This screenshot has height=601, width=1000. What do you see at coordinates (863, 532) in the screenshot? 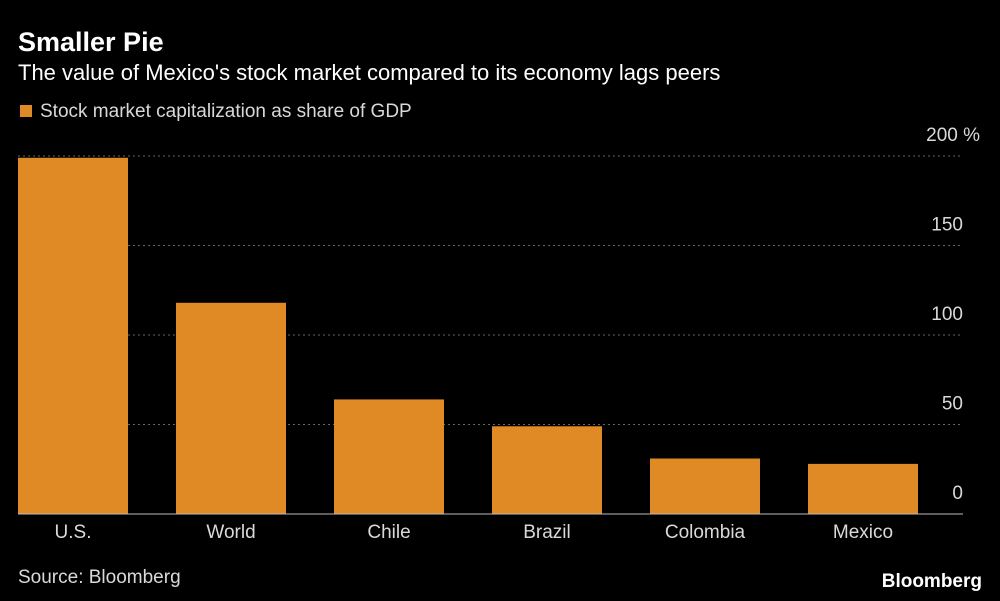
I see `x-tick-label: Mexico` at bounding box center [863, 532].